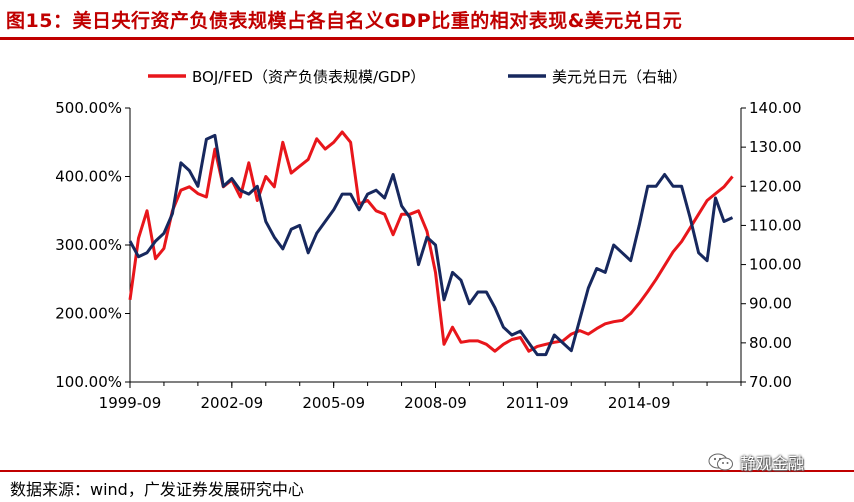 Image resolution: width=854 pixels, height=502 pixels. I want to click on y-left-tick-label: 300.00%, so click(88, 245).